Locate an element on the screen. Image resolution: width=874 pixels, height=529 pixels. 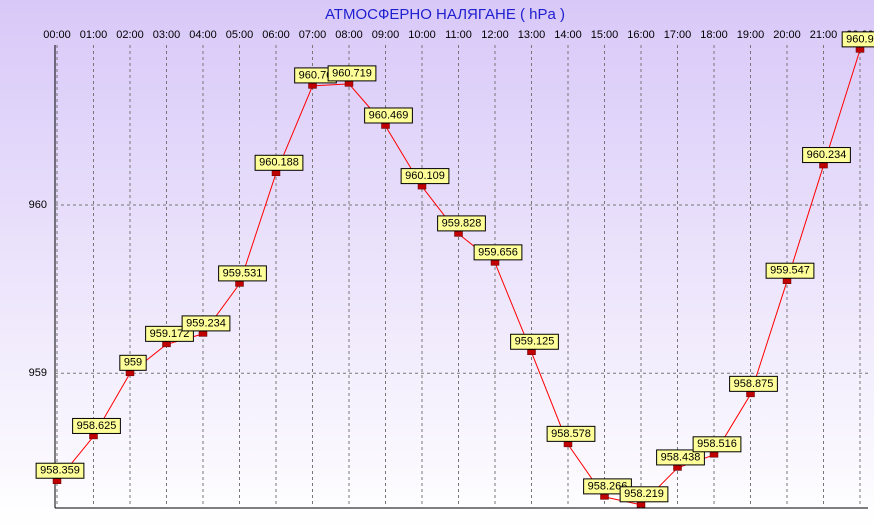
value-label: 958.219 is located at coordinates (644, 494).